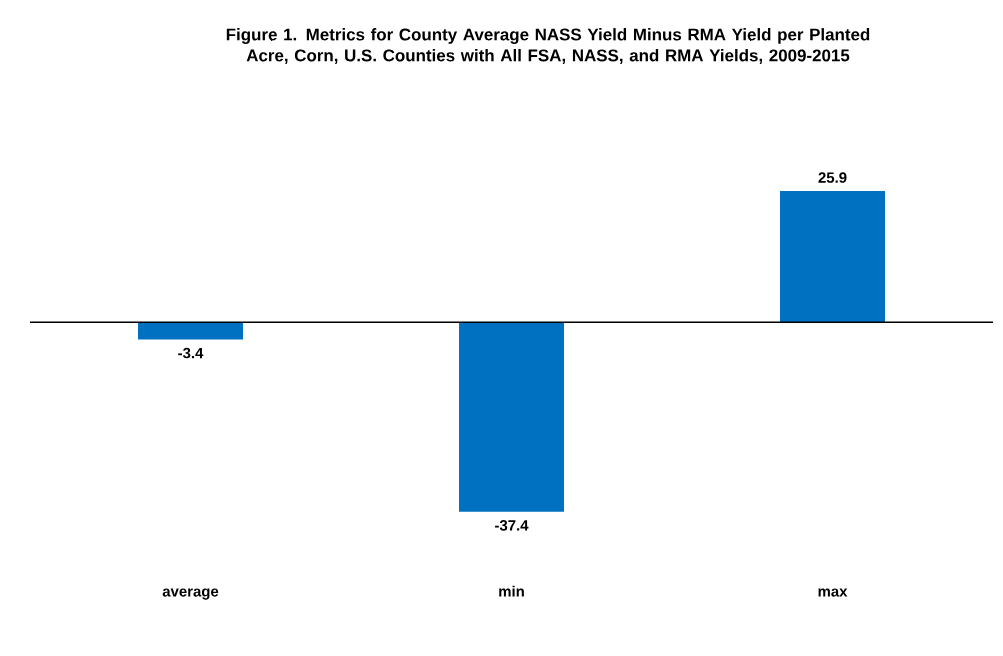  Describe the element at coordinates (832, 177) in the screenshot. I see `data-label: 25.9` at that location.